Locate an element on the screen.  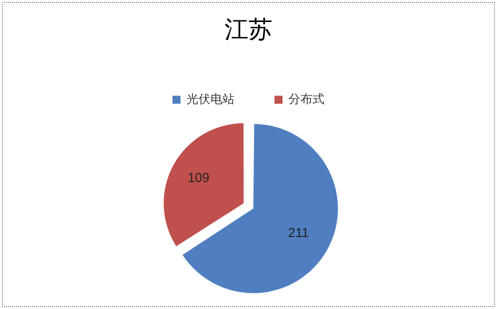
data-label: 211 is located at coordinates (298, 232).